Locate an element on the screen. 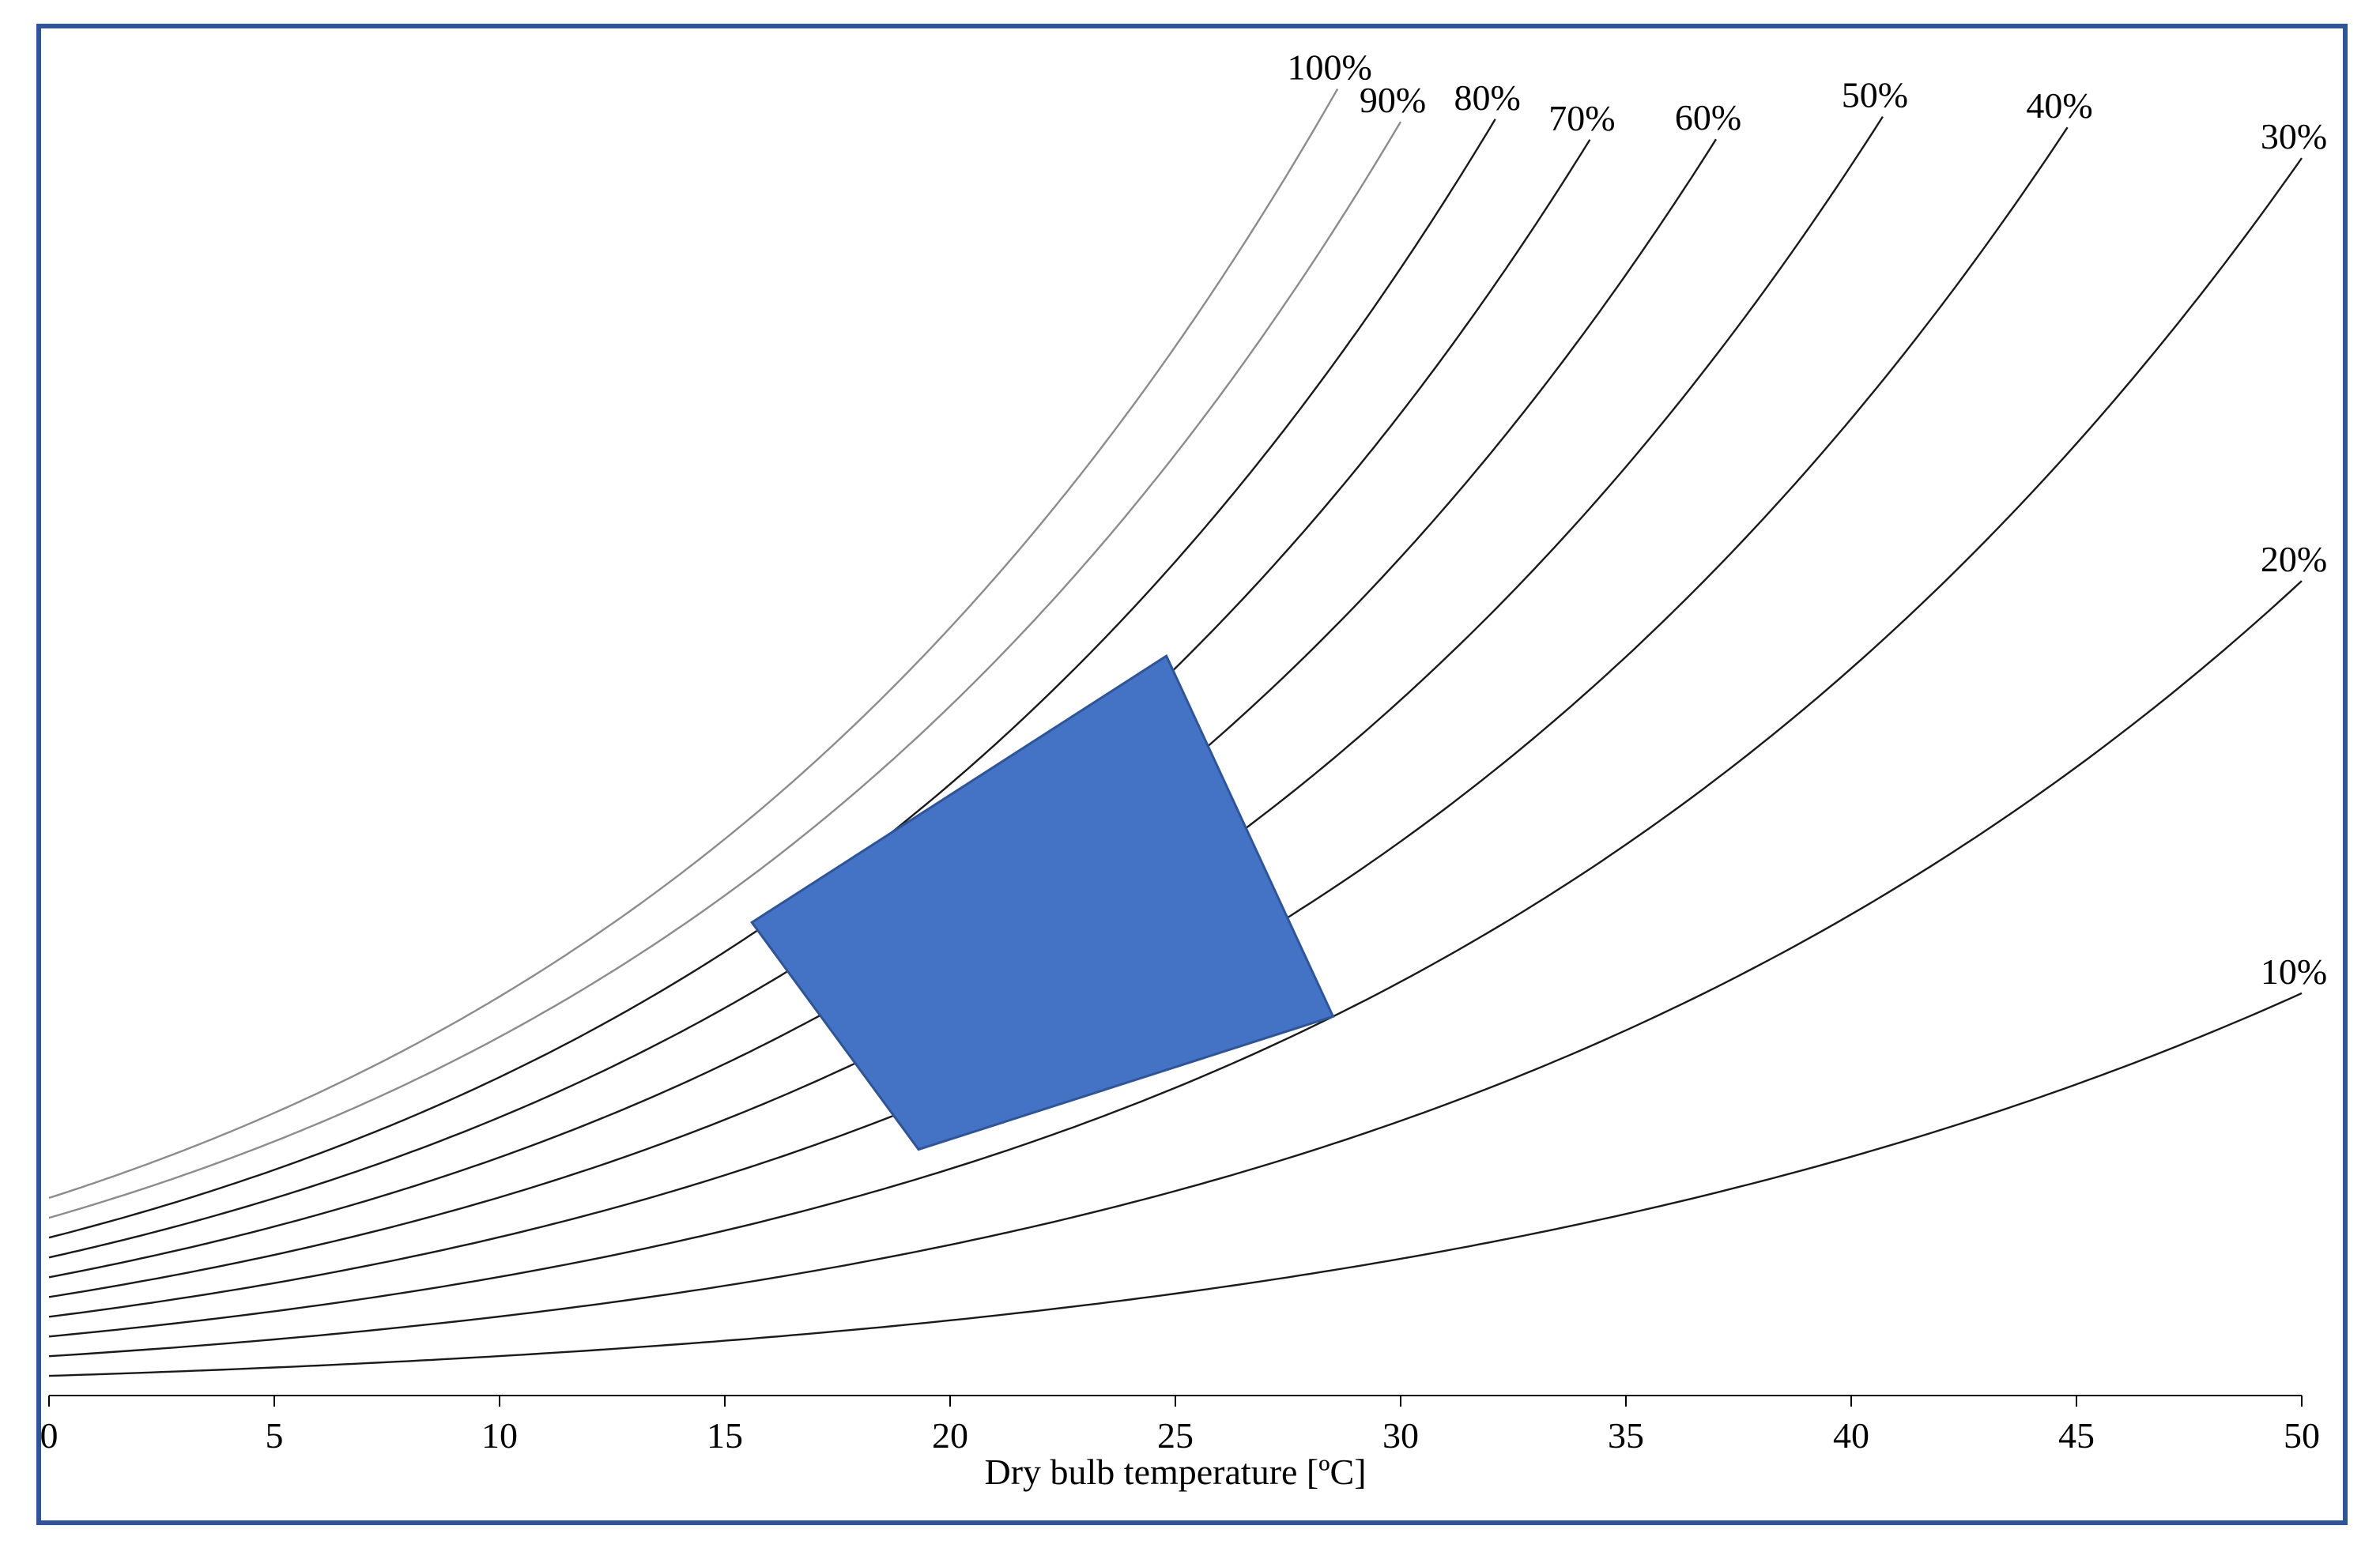  rh-label-50: 50% is located at coordinates (1875, 95).